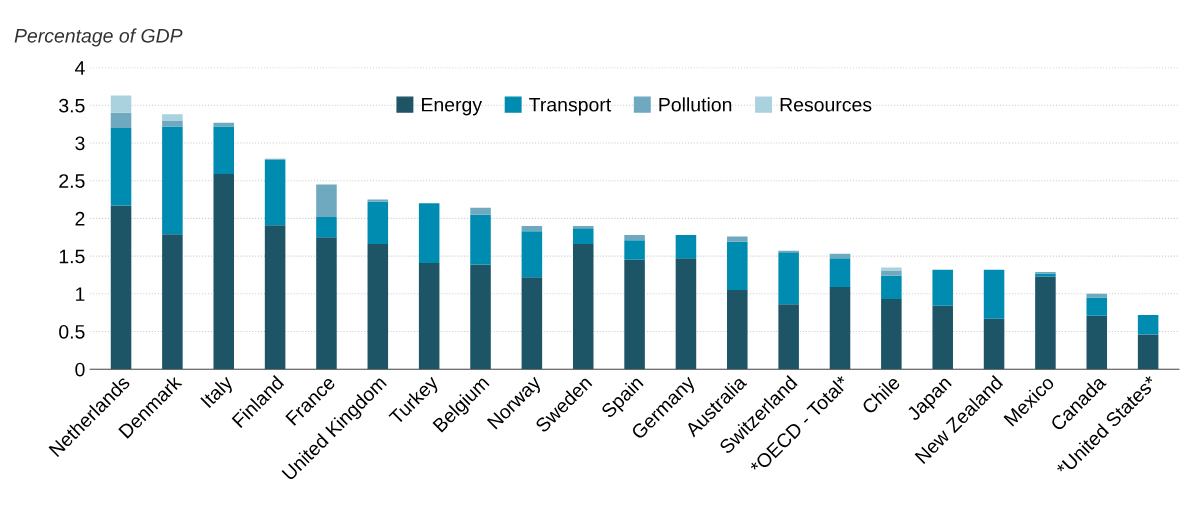 The image size is (1203, 520). What do you see at coordinates (98, 37) in the screenshot?
I see `y-axis-title: Percentage of GDP` at bounding box center [98, 37].